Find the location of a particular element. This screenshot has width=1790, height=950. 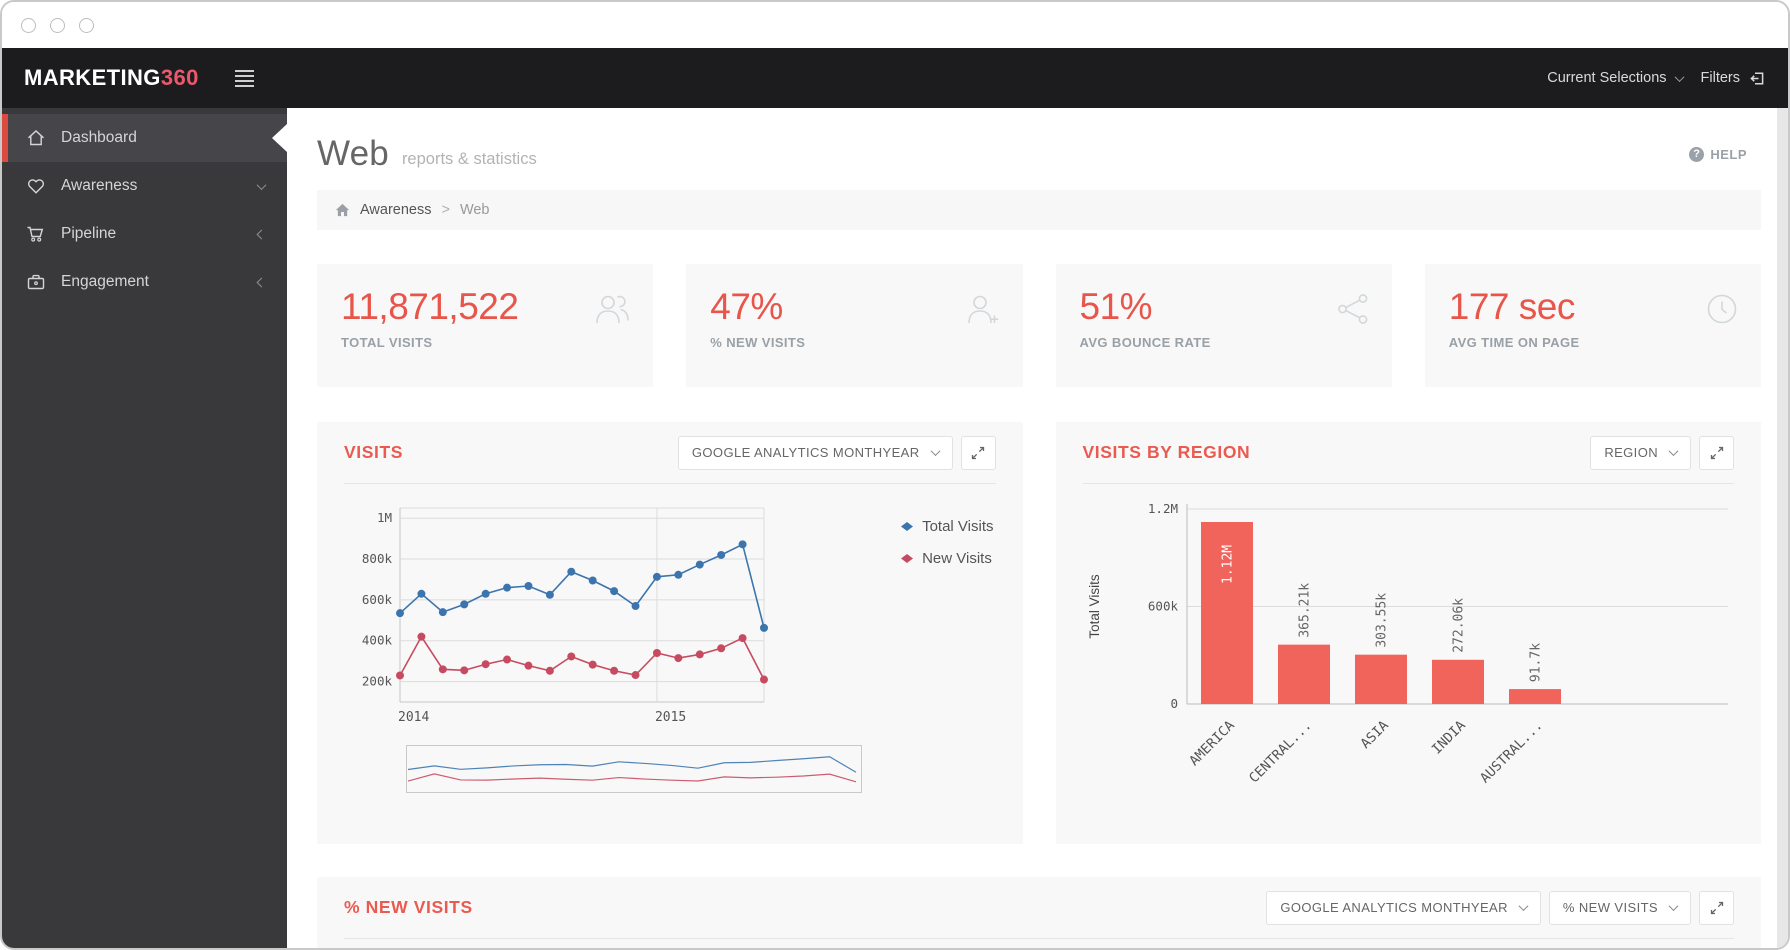

topbar-actions: Current Selections Filters is located at coordinates (1667, 78).